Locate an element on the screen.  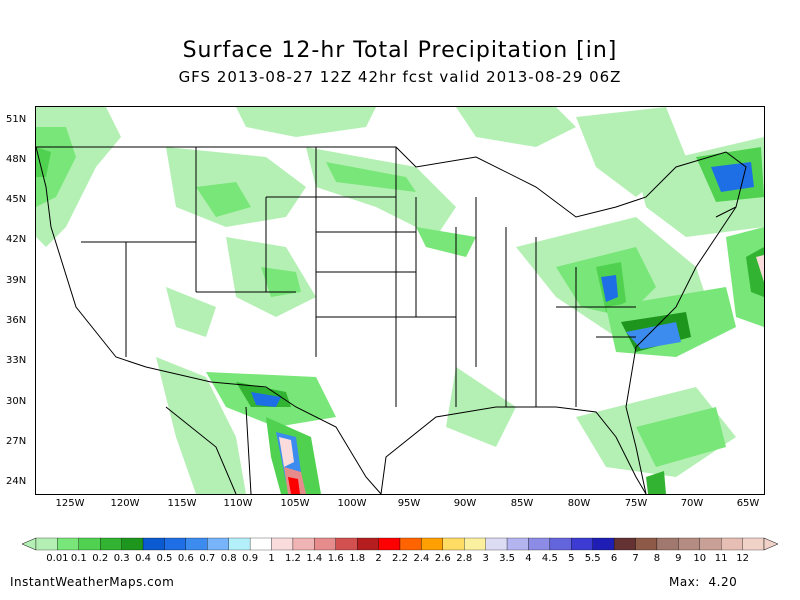
lat-label: 27N is located at coordinates (16, 441).